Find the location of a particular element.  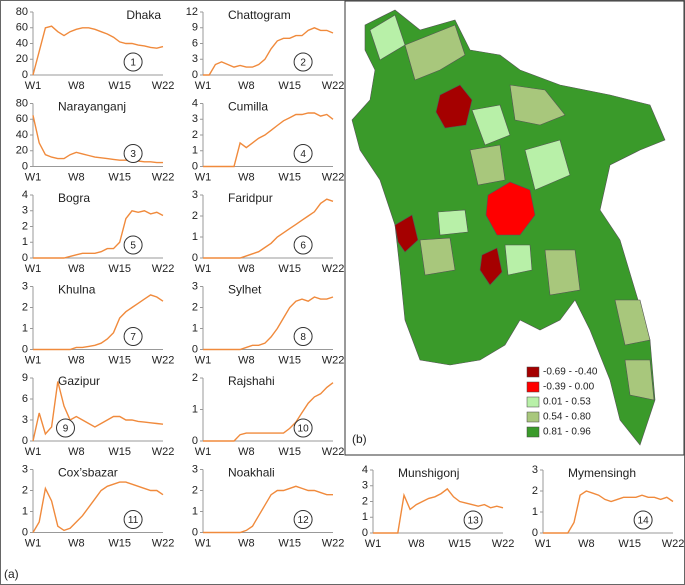

legend-label: 0.01 - 0.53 is located at coordinates (567, 402).